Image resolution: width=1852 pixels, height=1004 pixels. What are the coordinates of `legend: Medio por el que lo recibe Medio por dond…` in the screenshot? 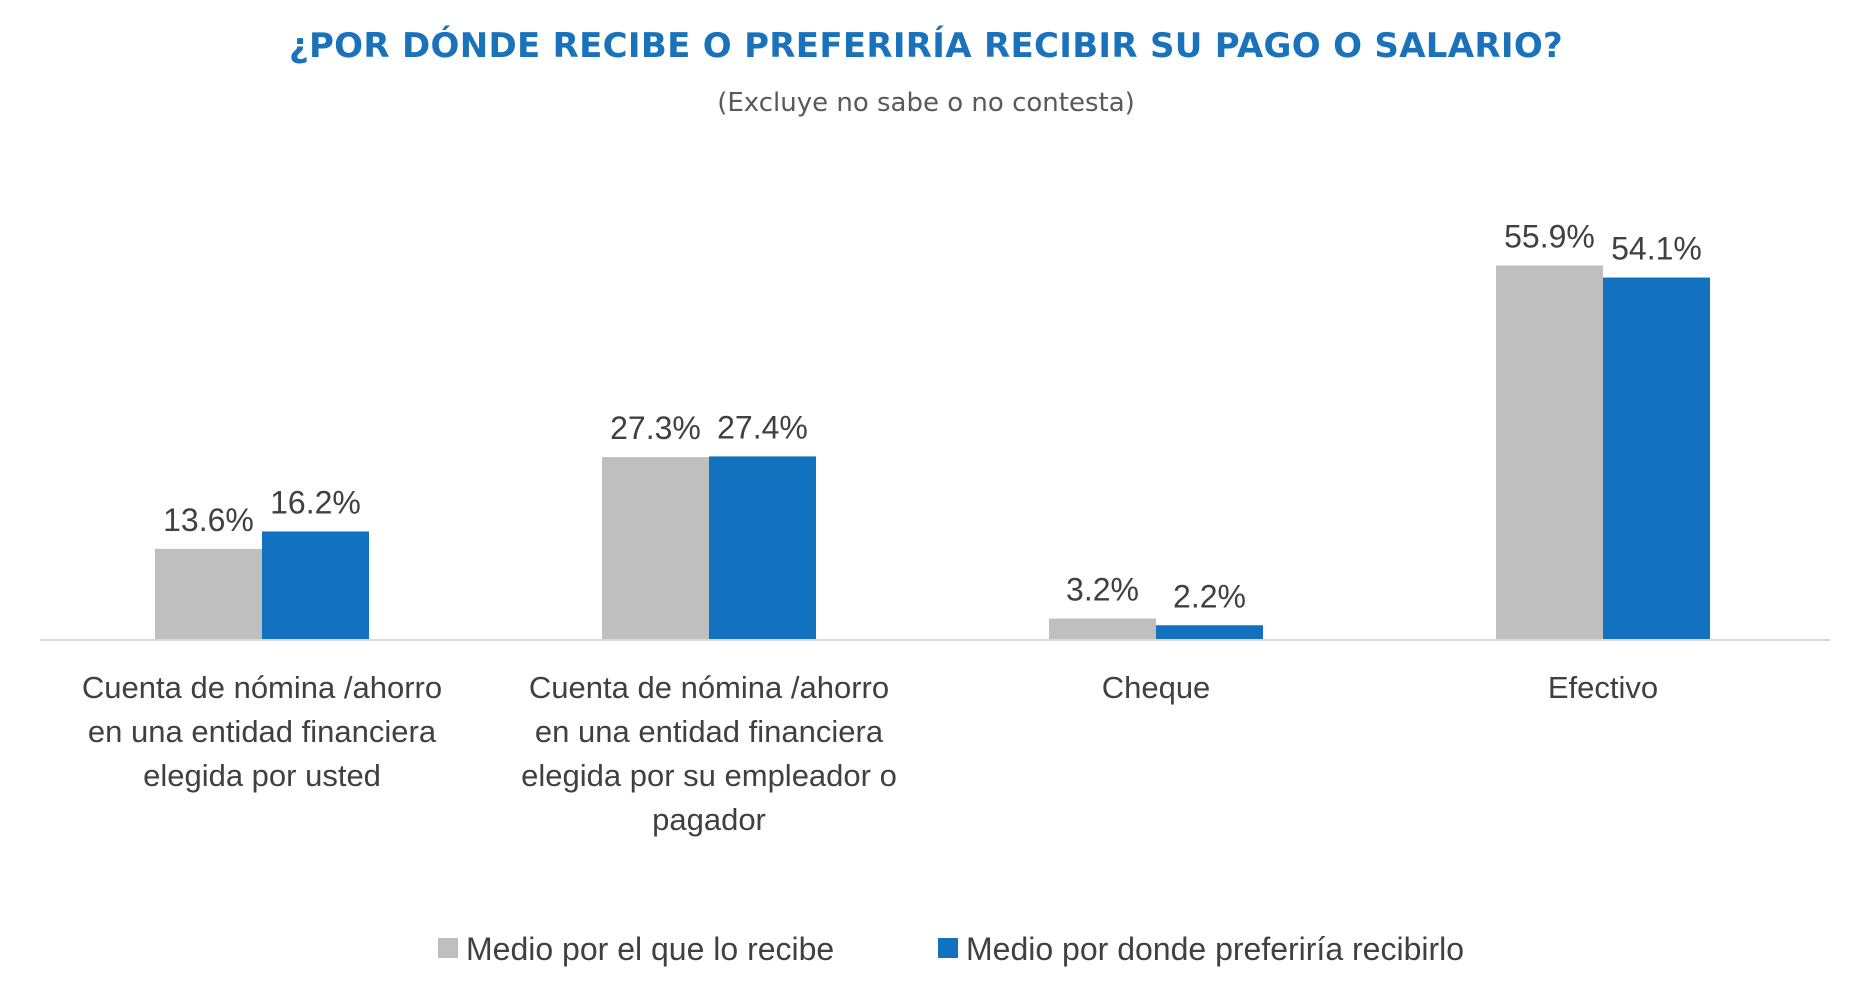 It's located at (951, 949).